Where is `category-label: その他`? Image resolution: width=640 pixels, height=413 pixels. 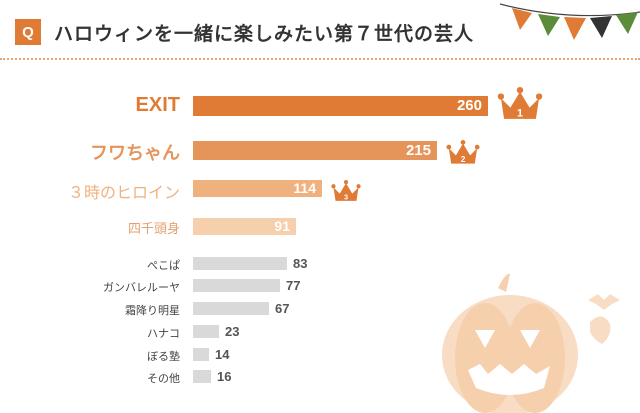
category-label: その他 is located at coordinates (163, 378).